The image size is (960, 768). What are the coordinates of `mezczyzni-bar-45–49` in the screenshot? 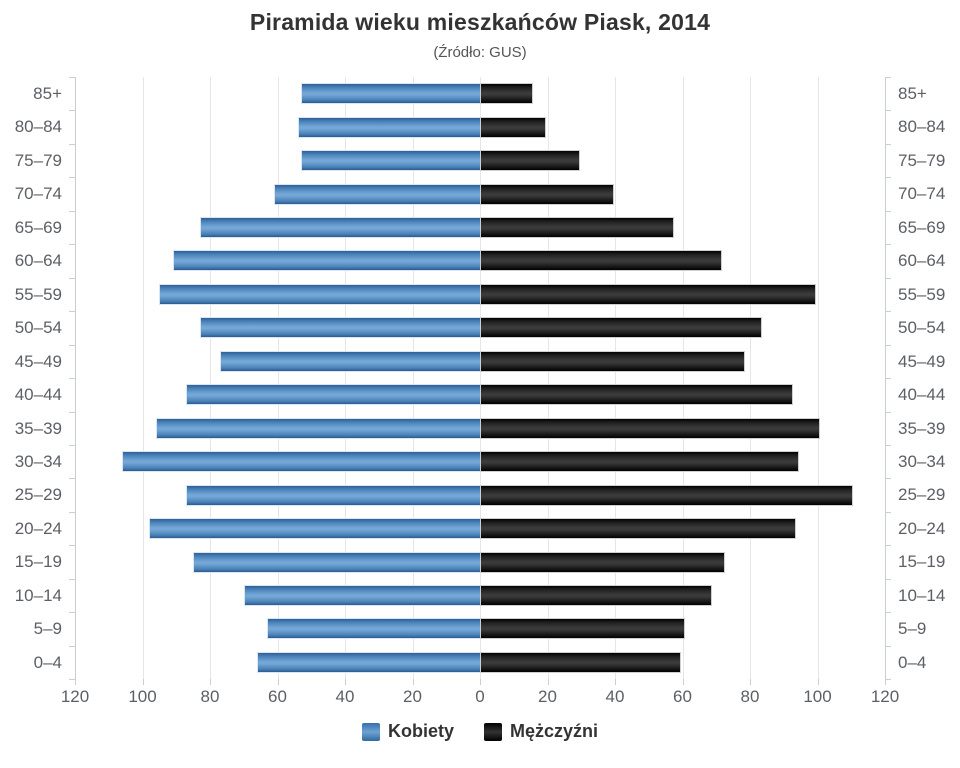 It's located at (613, 361).